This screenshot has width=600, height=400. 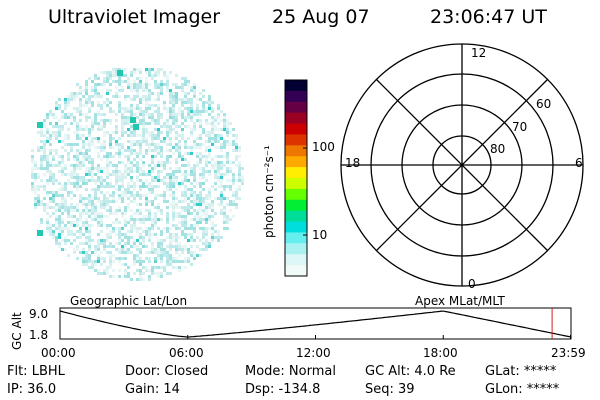 What do you see at coordinates (313, 353) in the screenshot?
I see `orbit-xtick-2: 12:00` at bounding box center [313, 353].